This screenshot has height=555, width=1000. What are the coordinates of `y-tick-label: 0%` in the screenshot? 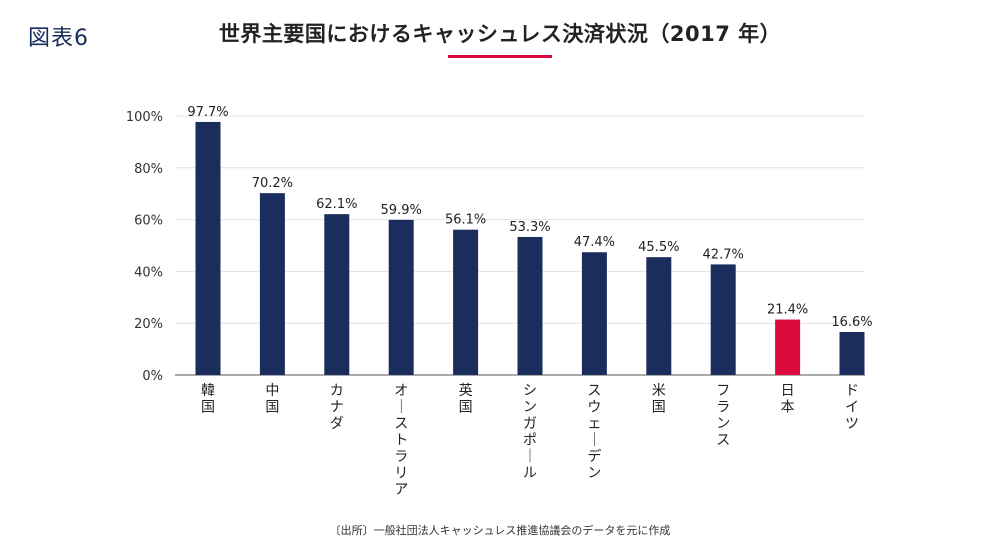 It's located at (152, 376).